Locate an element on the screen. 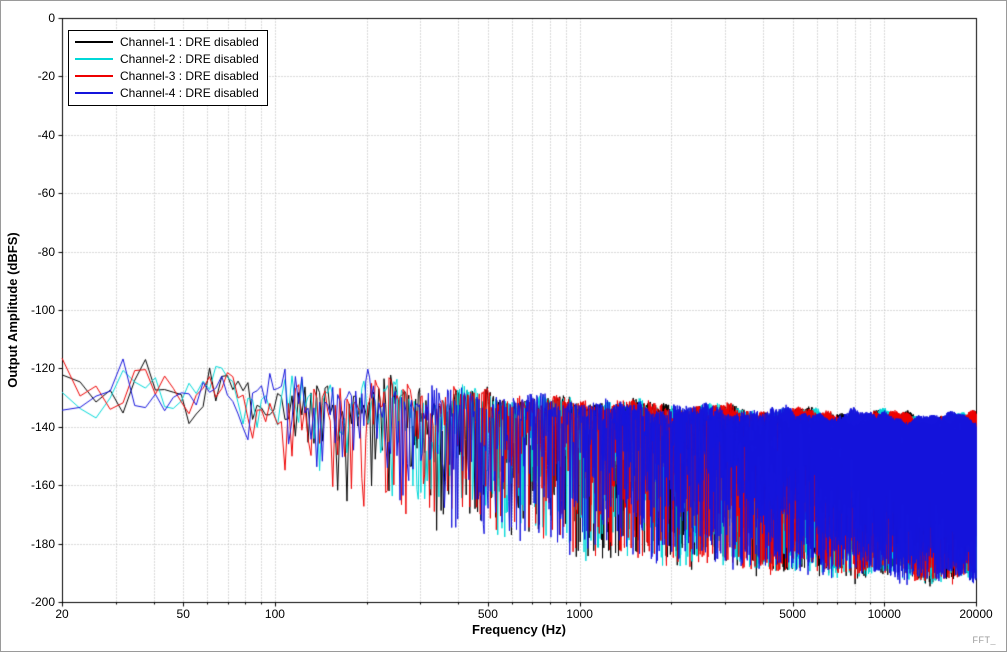 This screenshot has height=652, width=1007. y-tick-label: 0 is located at coordinates (51, 18).